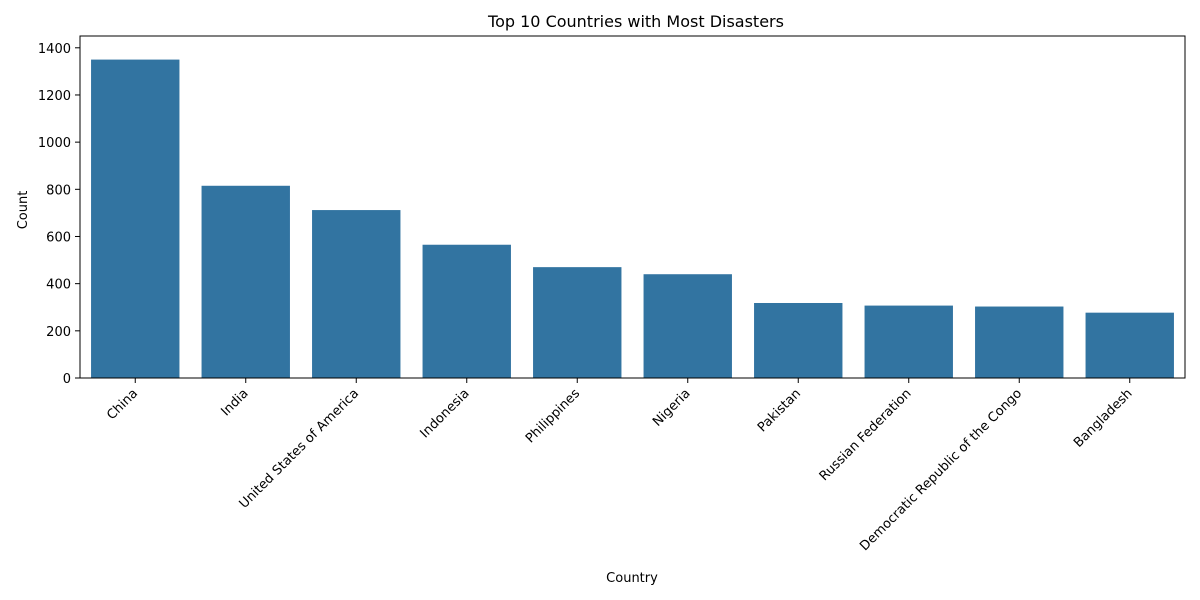 The image size is (1200, 600). What do you see at coordinates (67, 379) in the screenshot?
I see `y-tick-label: 0` at bounding box center [67, 379].